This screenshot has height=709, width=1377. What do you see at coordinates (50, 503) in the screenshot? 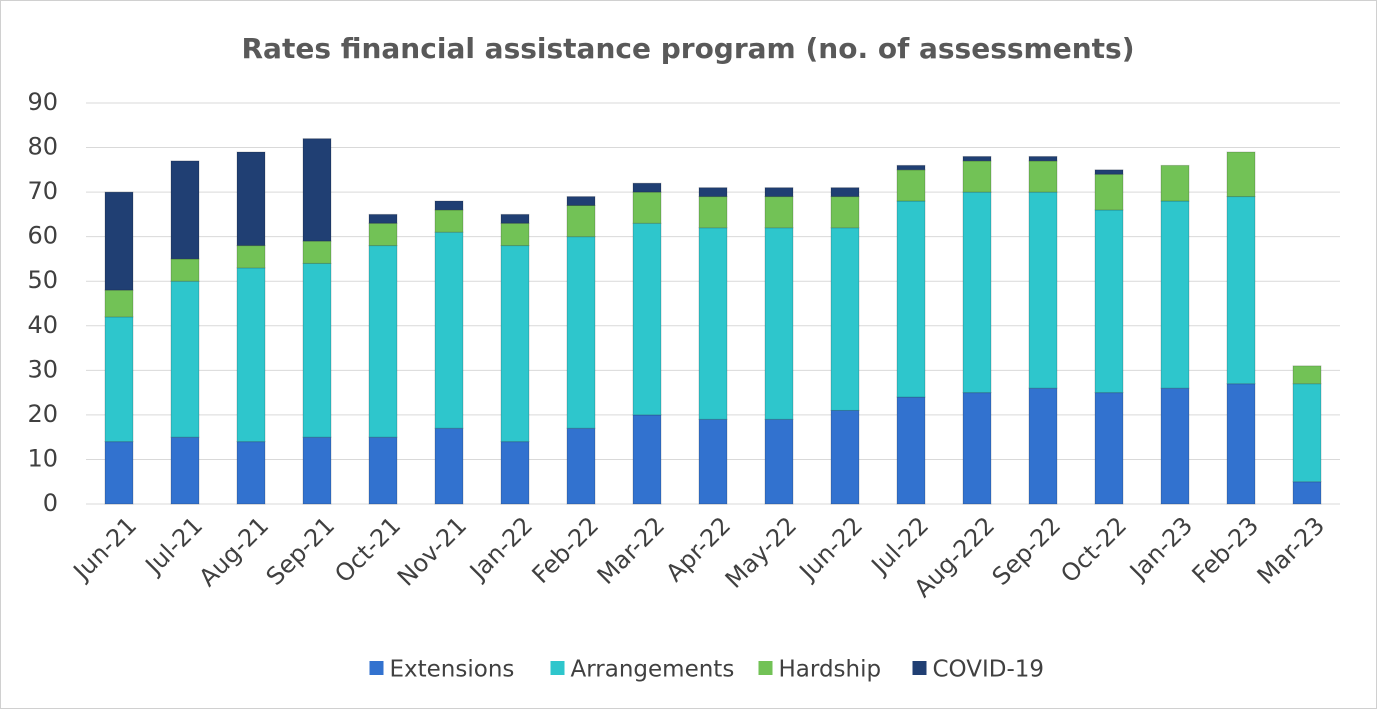
I see `y-tick-label: 0` at bounding box center [50, 503].